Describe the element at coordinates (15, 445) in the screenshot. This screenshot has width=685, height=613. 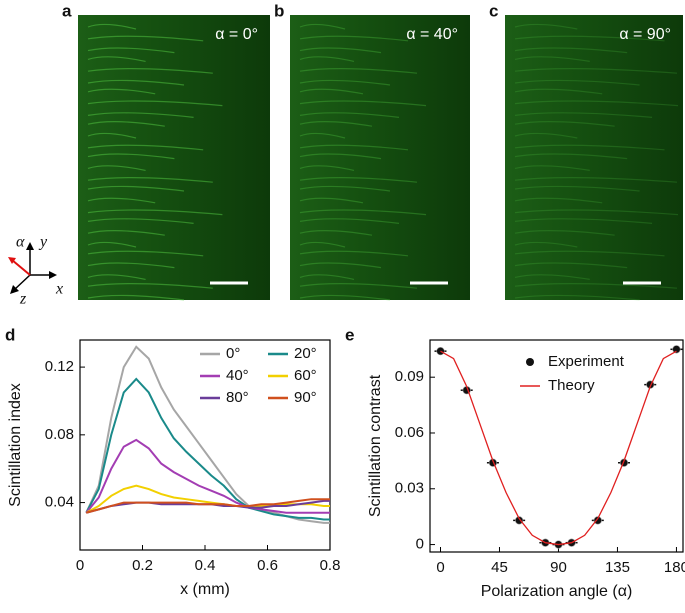
I see `y-axis-label: Scintillation index` at that location.